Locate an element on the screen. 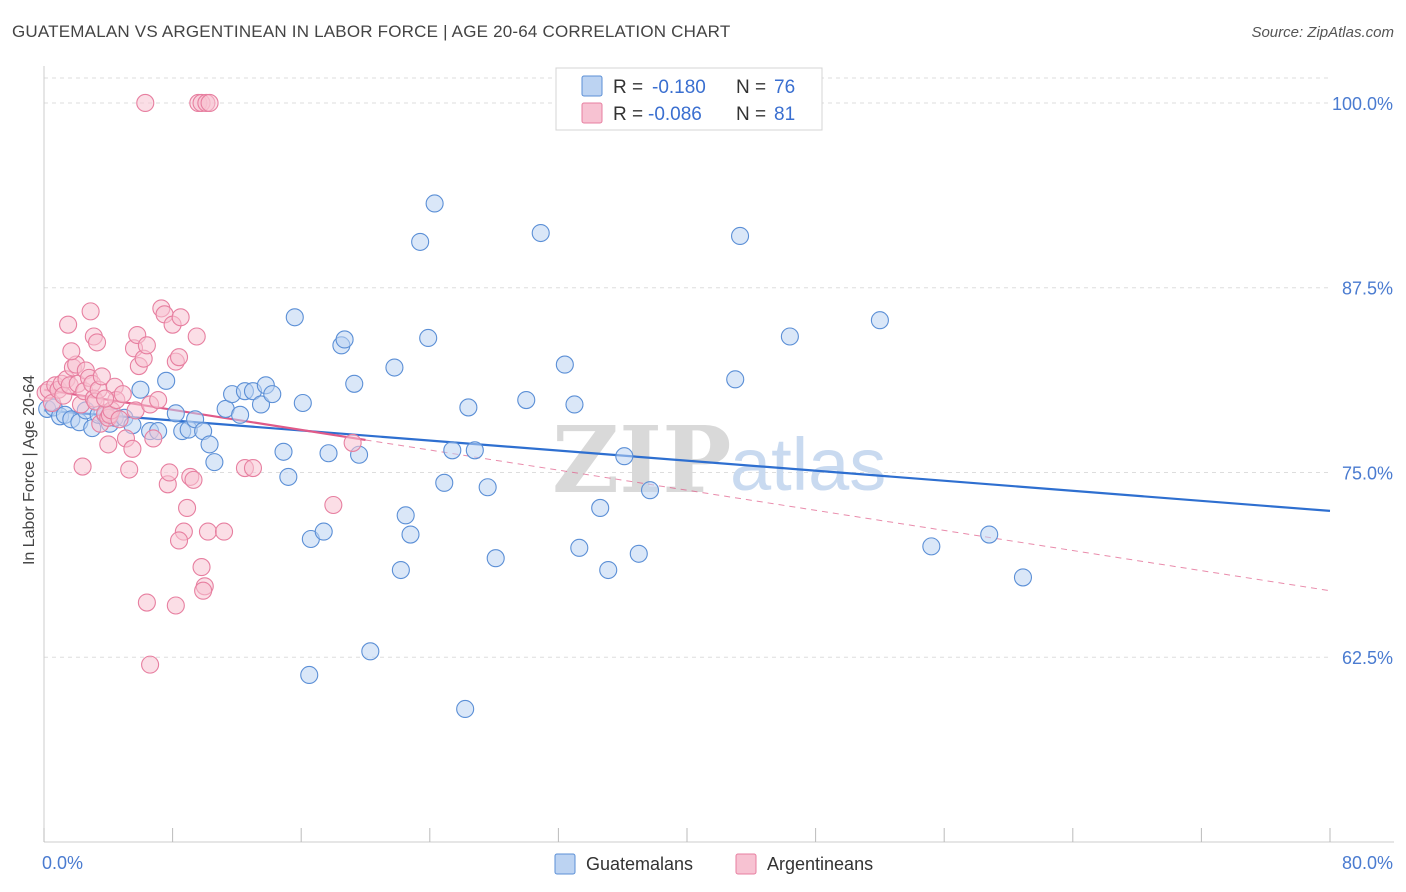 This screenshot has height=892, width=1406. y-tick-label-1: 87.5% is located at coordinates (1367, 289).